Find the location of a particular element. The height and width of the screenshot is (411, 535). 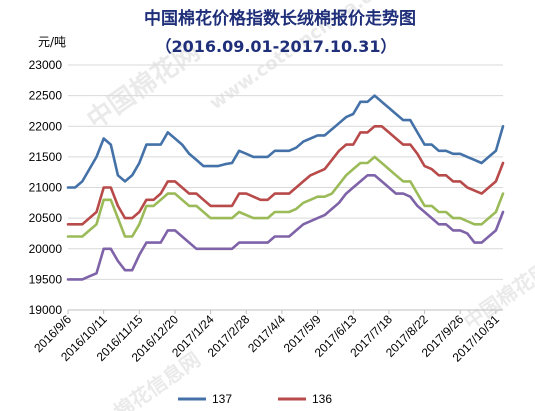

y-tick-label: 21500 is located at coordinates (46, 157).